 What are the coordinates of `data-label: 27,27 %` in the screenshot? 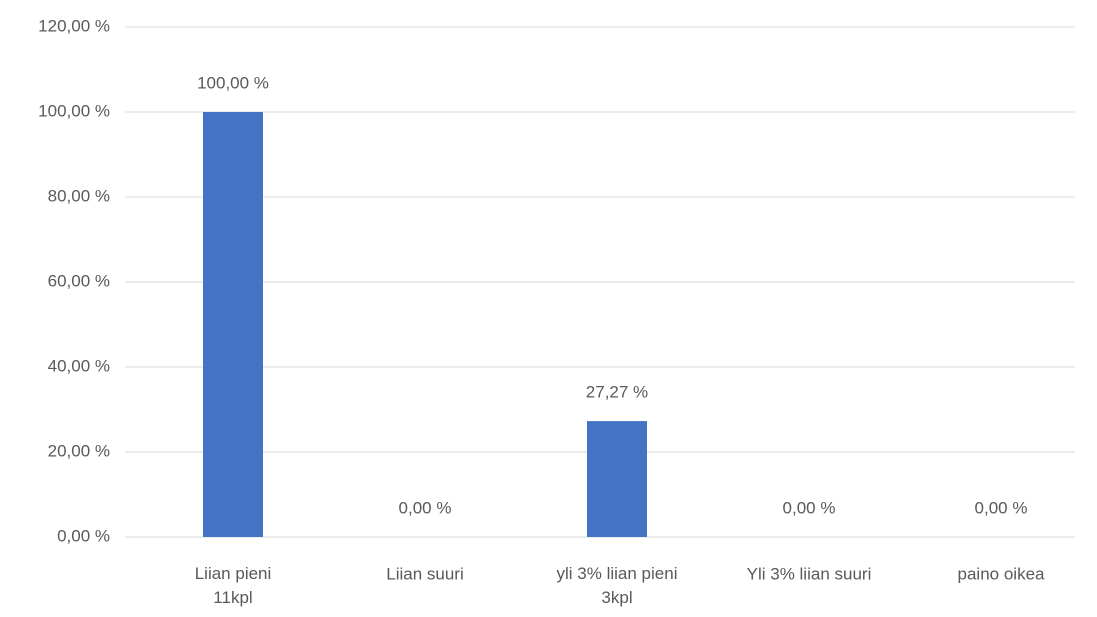 It's located at (617, 392).